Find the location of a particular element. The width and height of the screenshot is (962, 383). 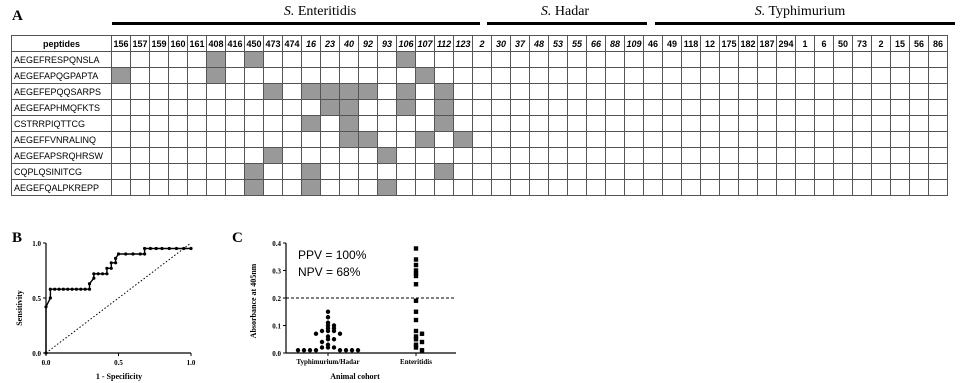

scatter-category-label: Enteritidis is located at coordinates (416, 362).